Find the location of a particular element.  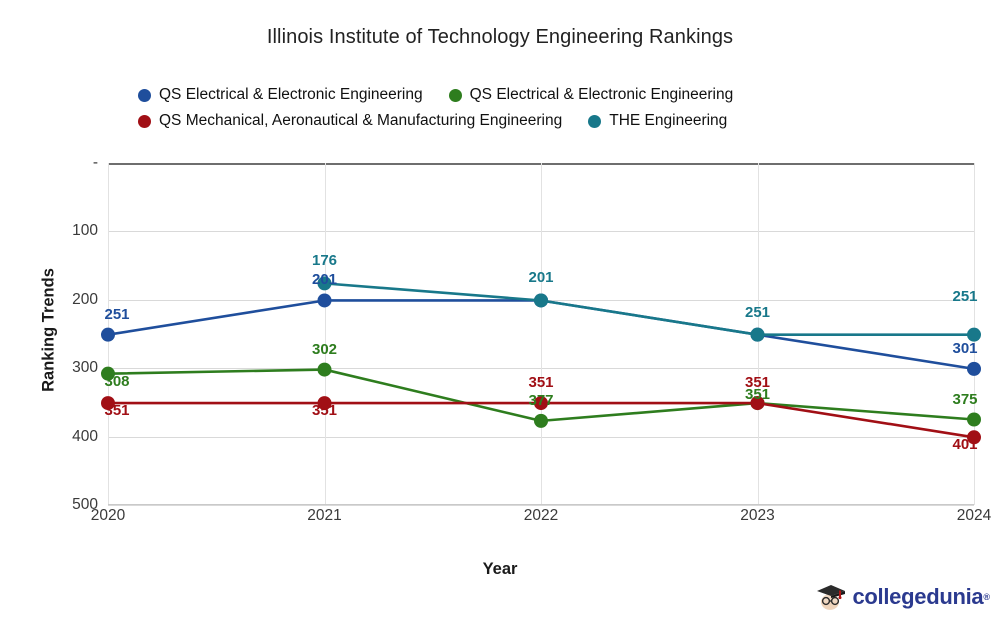

legend-item-qs-electrical-green: QS Electrical & Electronic Engineering is located at coordinates (591, 95).